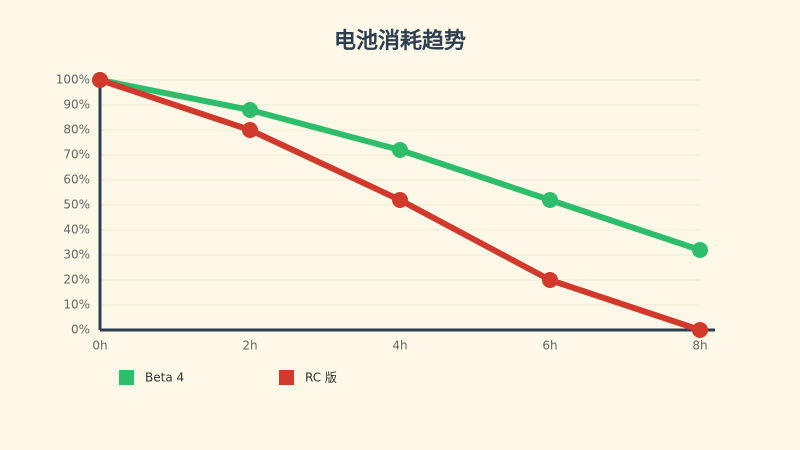 This screenshot has height=450, width=800. I want to click on x-tick-label: 2h, so click(249, 346).